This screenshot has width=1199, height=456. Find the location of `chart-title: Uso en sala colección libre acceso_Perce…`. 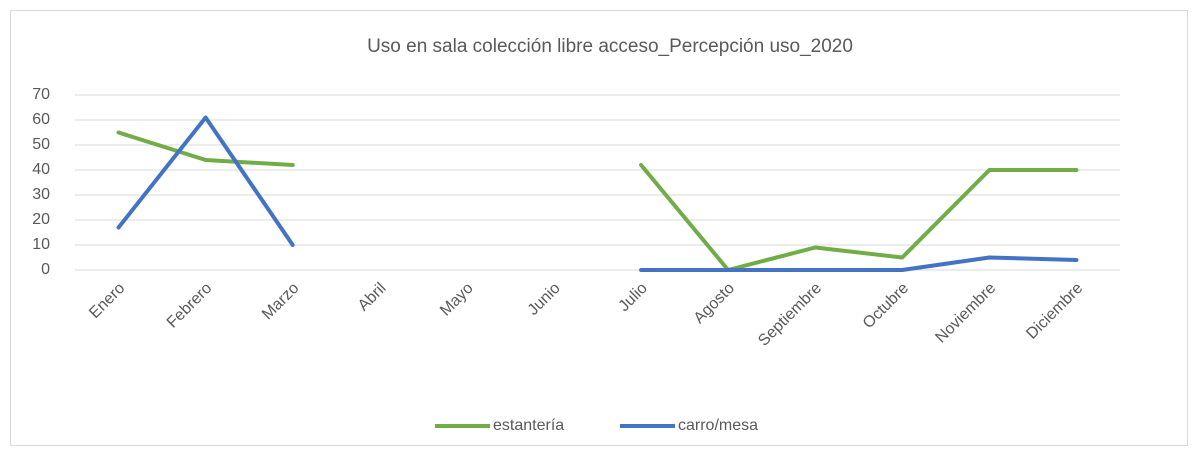

chart-title: Uso en sala colección libre acceso_Perce… is located at coordinates (610, 46).